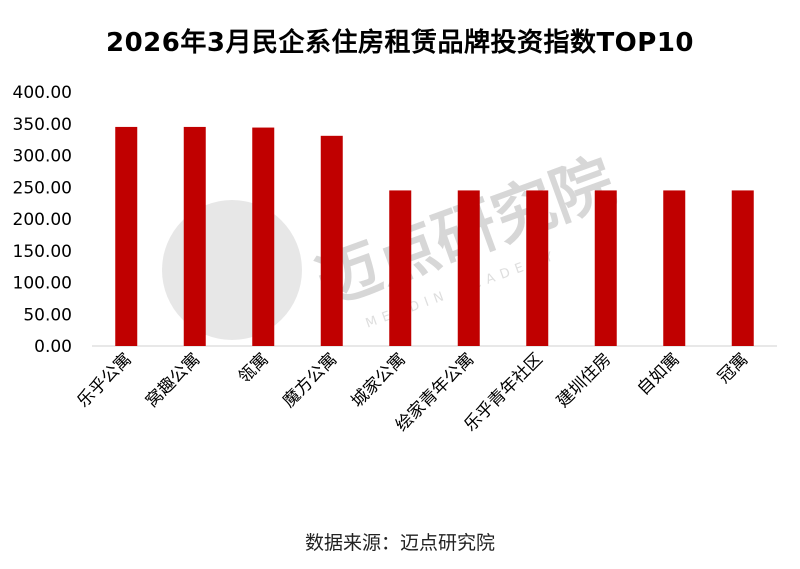 Image resolution: width=800 pixels, height=569 pixels. Describe the element at coordinates (47, 315) in the screenshot. I see `y-tick-label: 50.00` at that location.